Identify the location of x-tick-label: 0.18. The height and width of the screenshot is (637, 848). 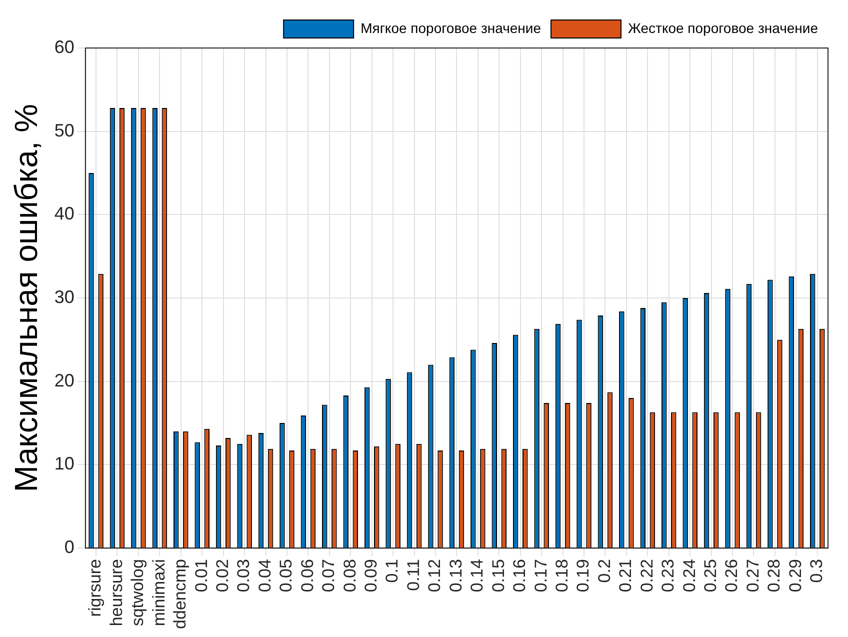
(562, 575).